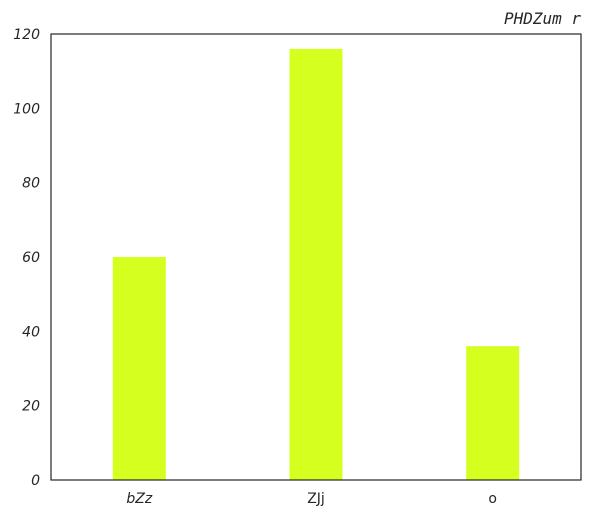  Describe the element at coordinates (139, 499) in the screenshot. I see `x-tick-label: bZz` at that location.